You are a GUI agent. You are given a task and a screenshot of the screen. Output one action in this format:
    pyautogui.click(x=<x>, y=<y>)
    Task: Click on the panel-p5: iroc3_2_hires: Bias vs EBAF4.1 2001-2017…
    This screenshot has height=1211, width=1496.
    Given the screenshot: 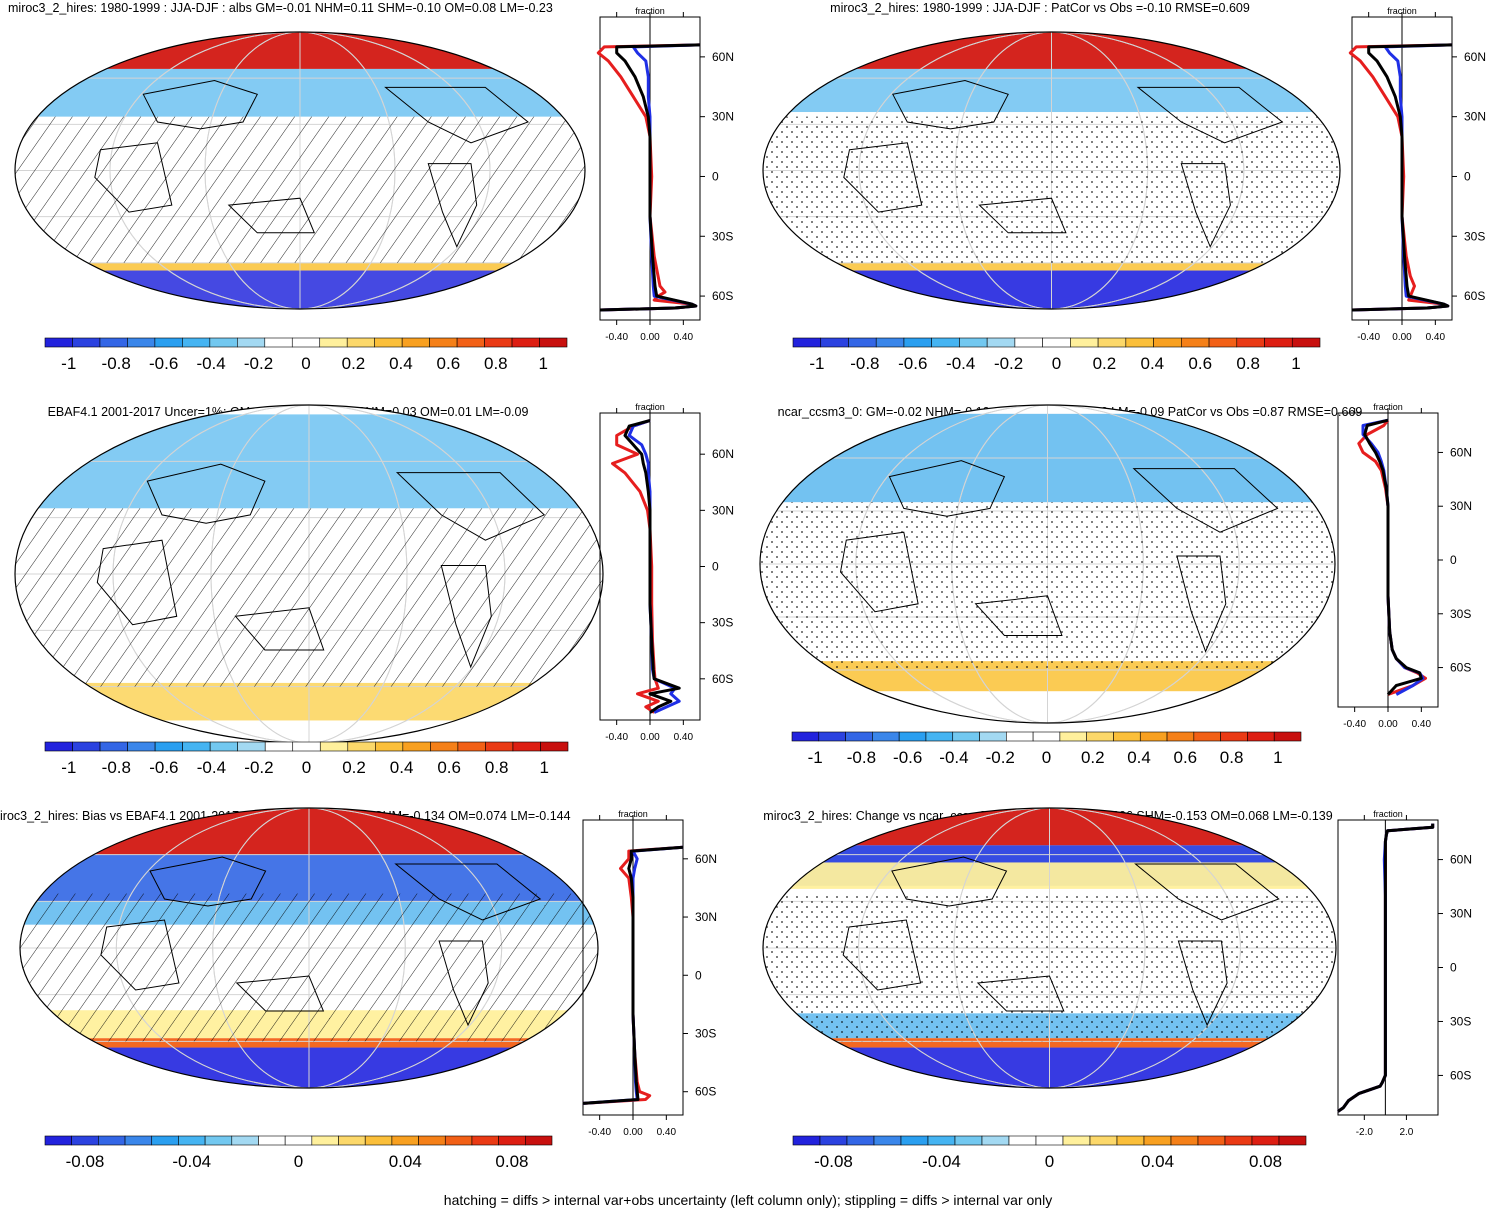 What is the action you would take?
    pyautogui.click(x=358, y=989)
    